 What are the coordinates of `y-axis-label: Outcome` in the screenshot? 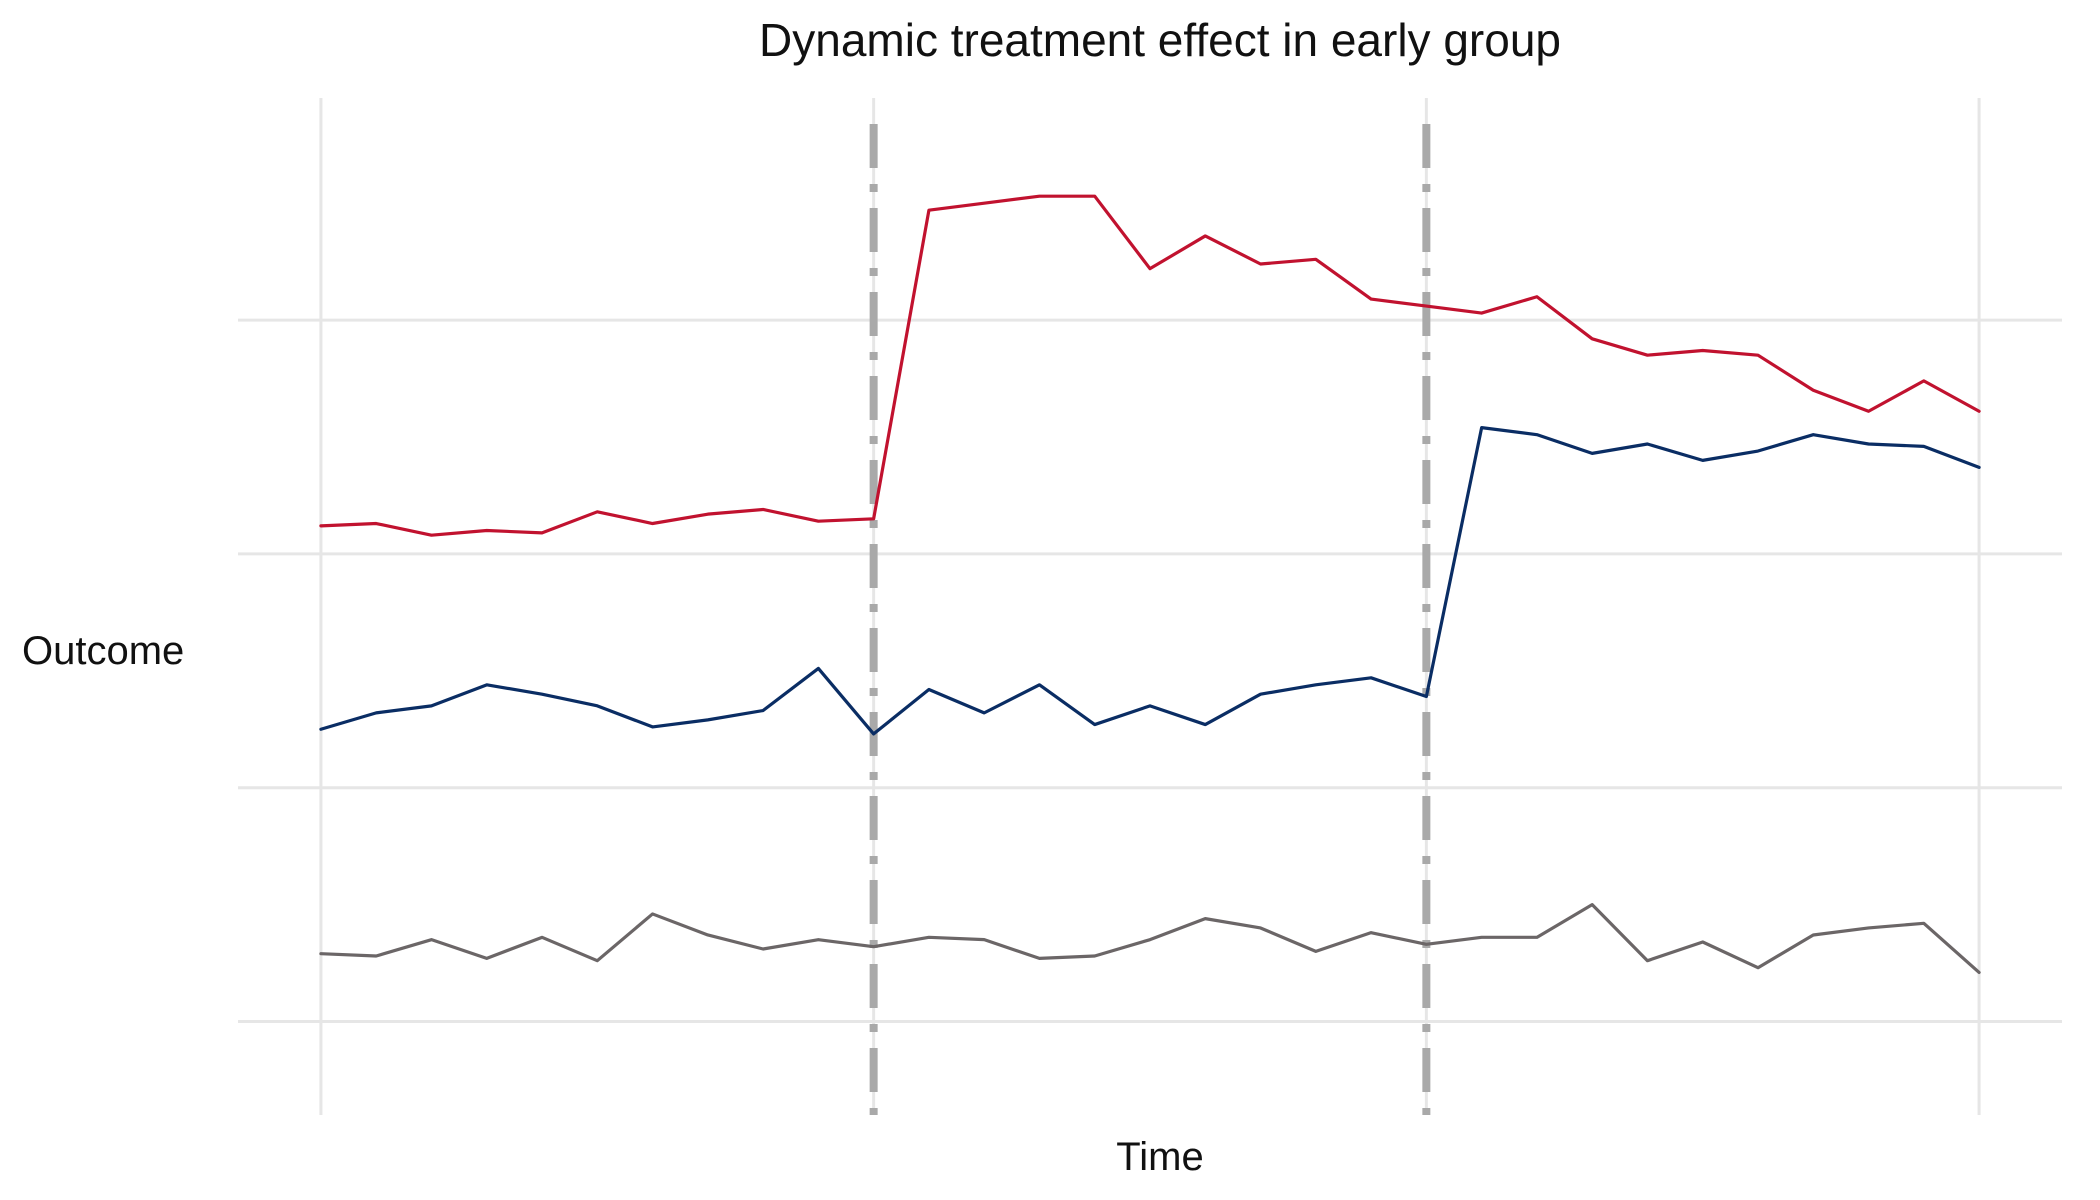 It's located at (103, 651).